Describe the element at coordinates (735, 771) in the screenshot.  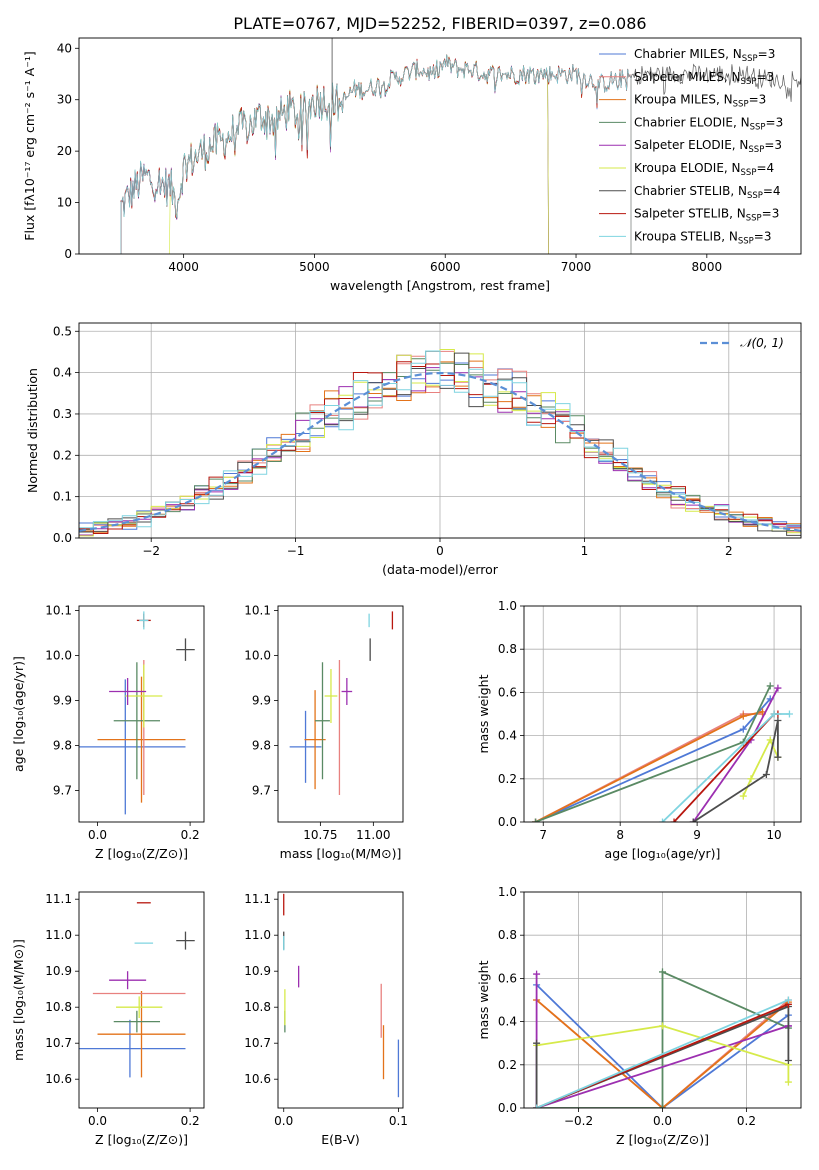
I see `age_weight-series-chabrier-stelib` at that location.